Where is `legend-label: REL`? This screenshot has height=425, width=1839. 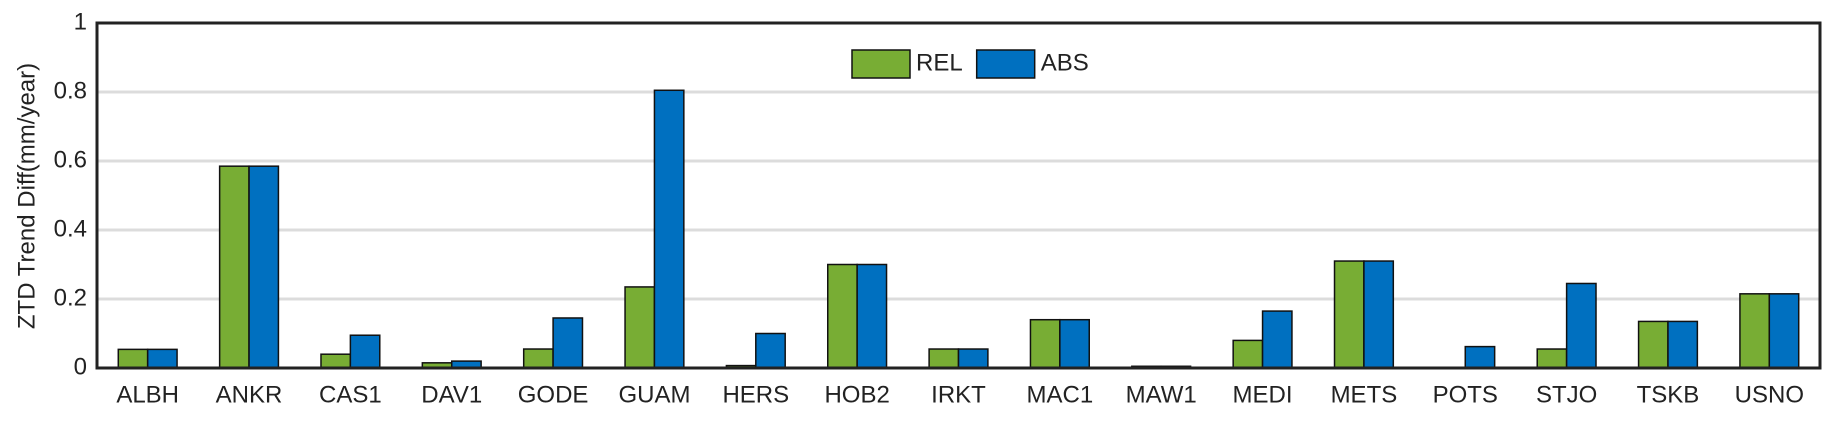 legend-label: REL is located at coordinates (939, 62).